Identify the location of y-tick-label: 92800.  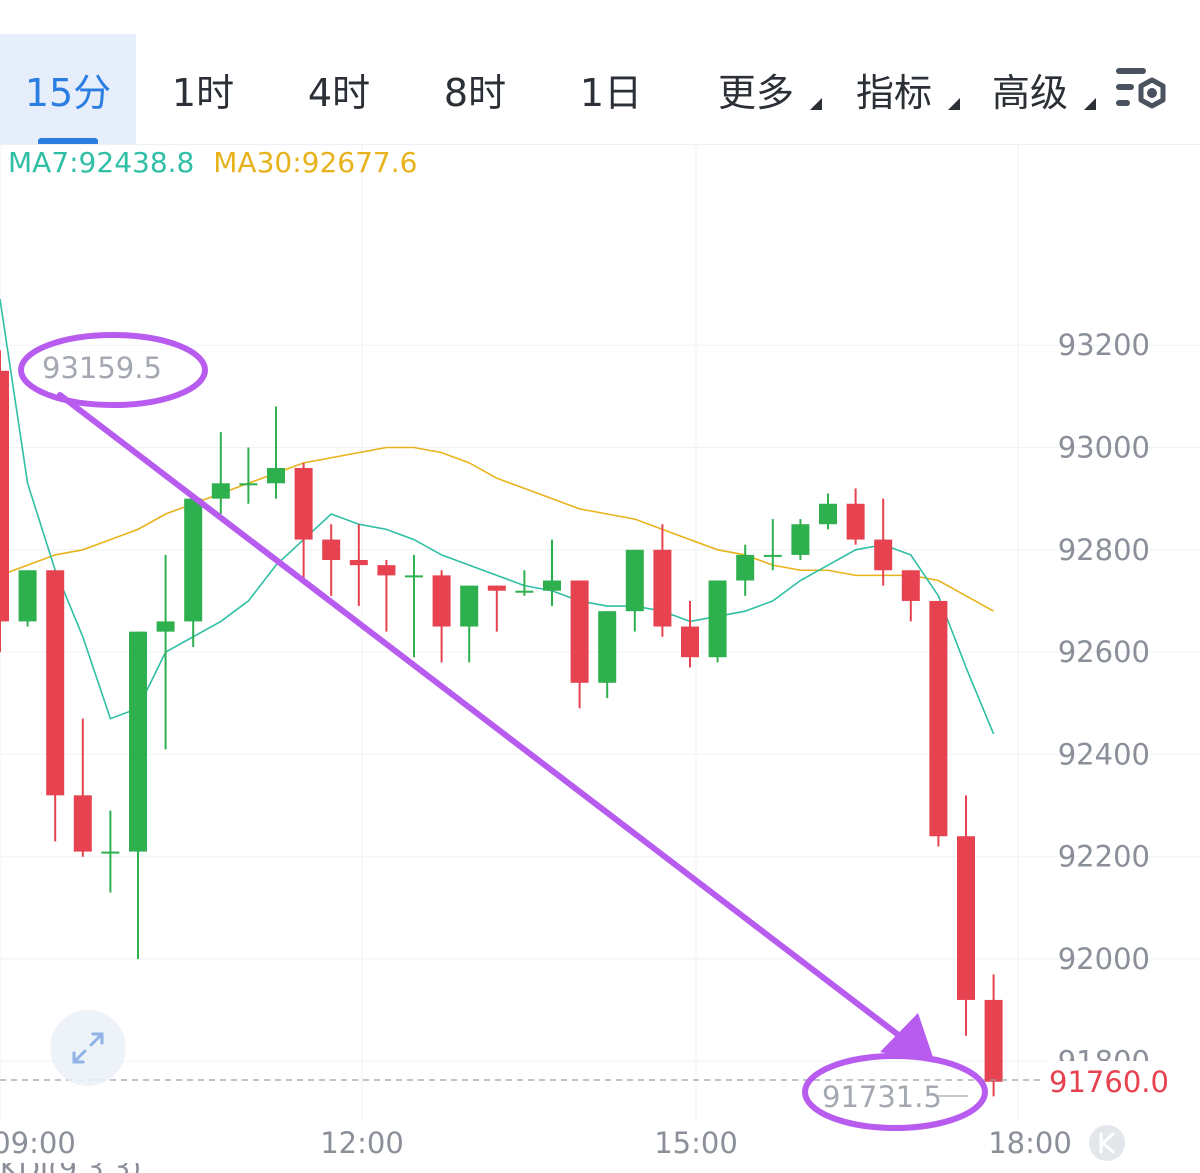
(1104, 550).